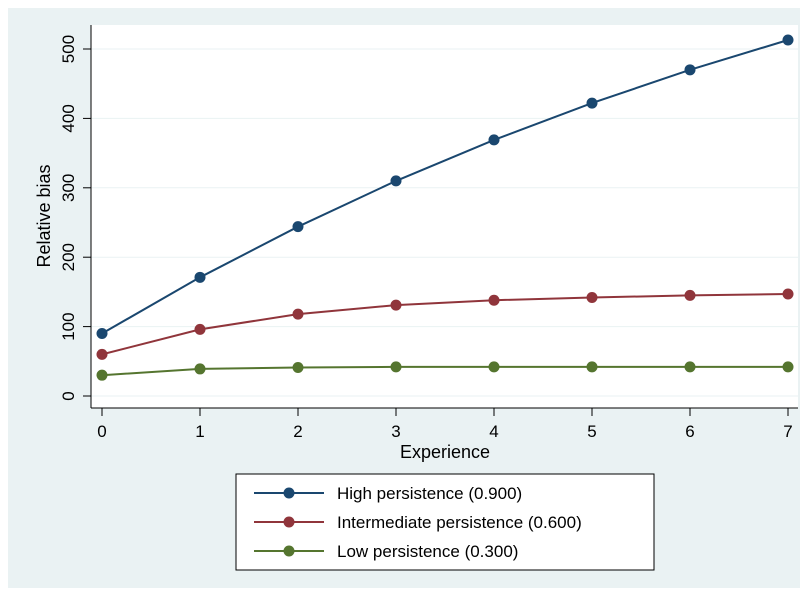  Describe the element at coordinates (445, 452) in the screenshot. I see `x-axis-label: Experience` at that location.